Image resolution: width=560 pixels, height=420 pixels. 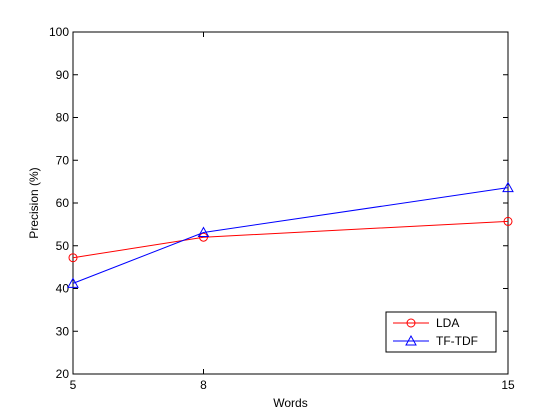 I want to click on y-tick-label: 20, so click(x=63, y=374).